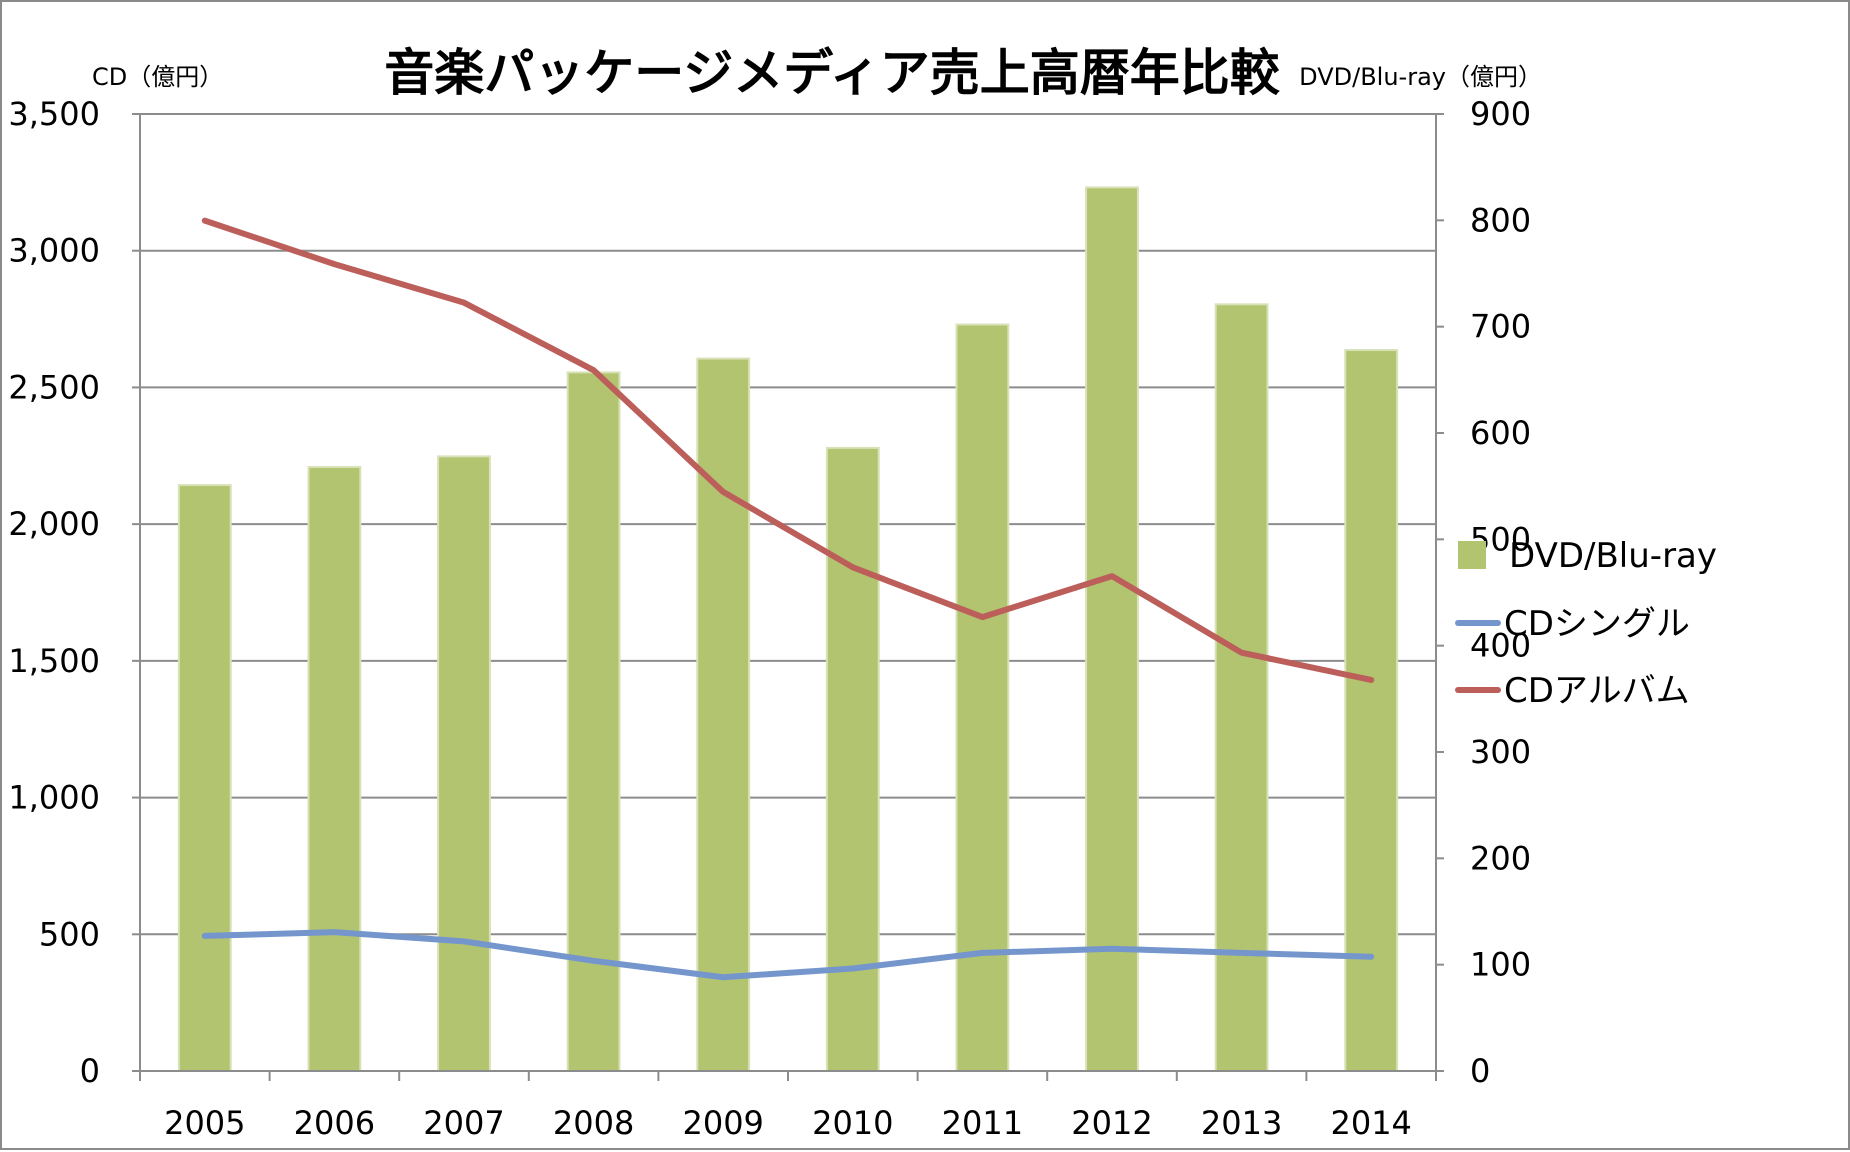  Describe the element at coordinates (1613, 556) in the screenshot. I see `legend-label-dvd-bluray: DVD/Blu-ray` at that location.